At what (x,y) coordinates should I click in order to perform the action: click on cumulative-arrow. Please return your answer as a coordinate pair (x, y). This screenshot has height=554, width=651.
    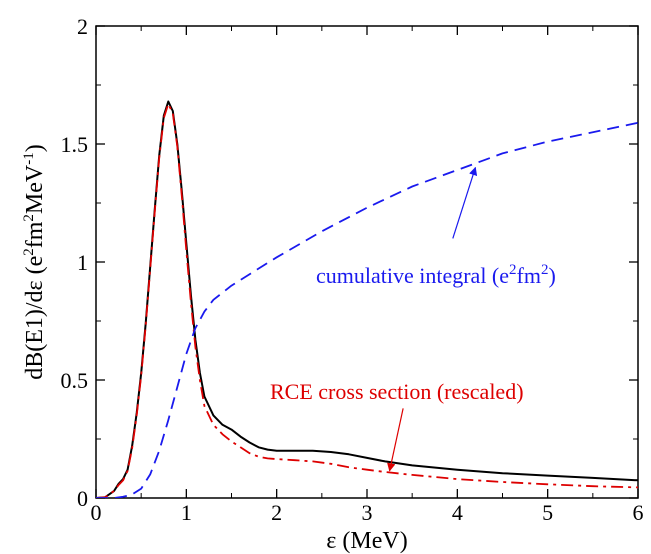
    Looking at the image, I should click on (465, 202).